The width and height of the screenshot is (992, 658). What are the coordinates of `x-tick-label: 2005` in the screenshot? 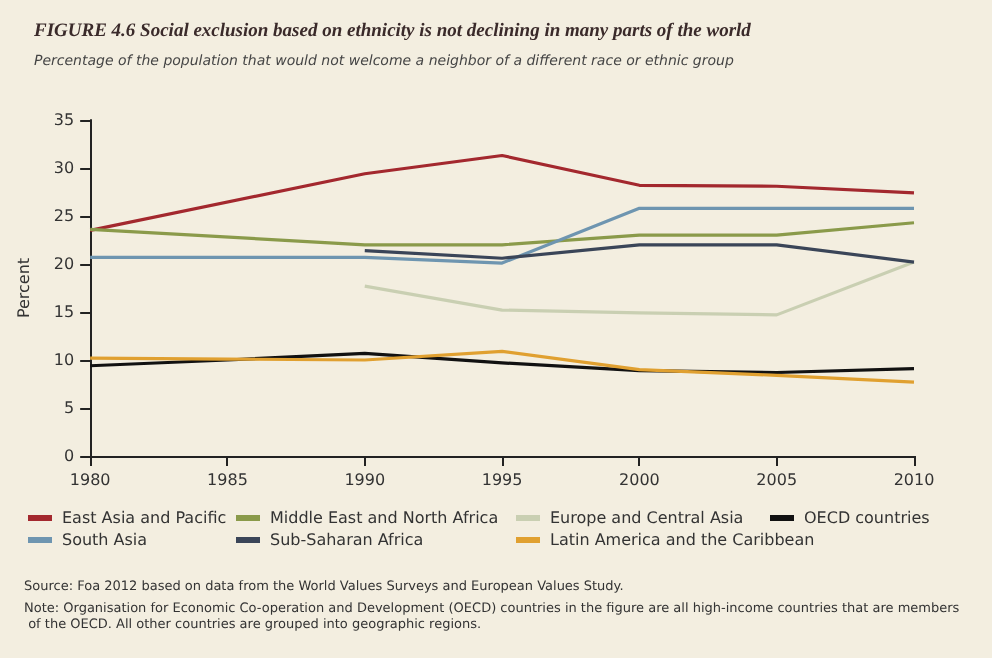 It's located at (777, 480).